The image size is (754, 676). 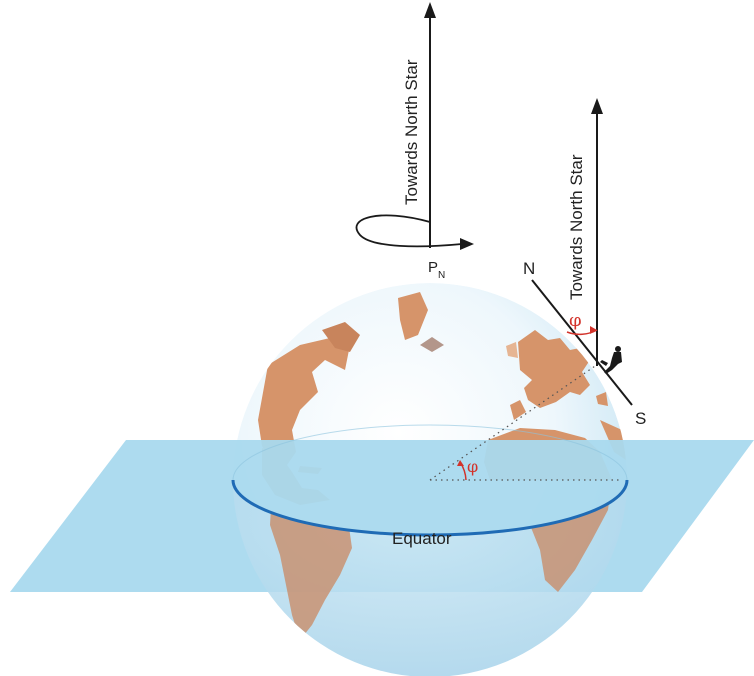 What do you see at coordinates (576, 227) in the screenshot?
I see `north-star-label-right: Towards North Star` at bounding box center [576, 227].